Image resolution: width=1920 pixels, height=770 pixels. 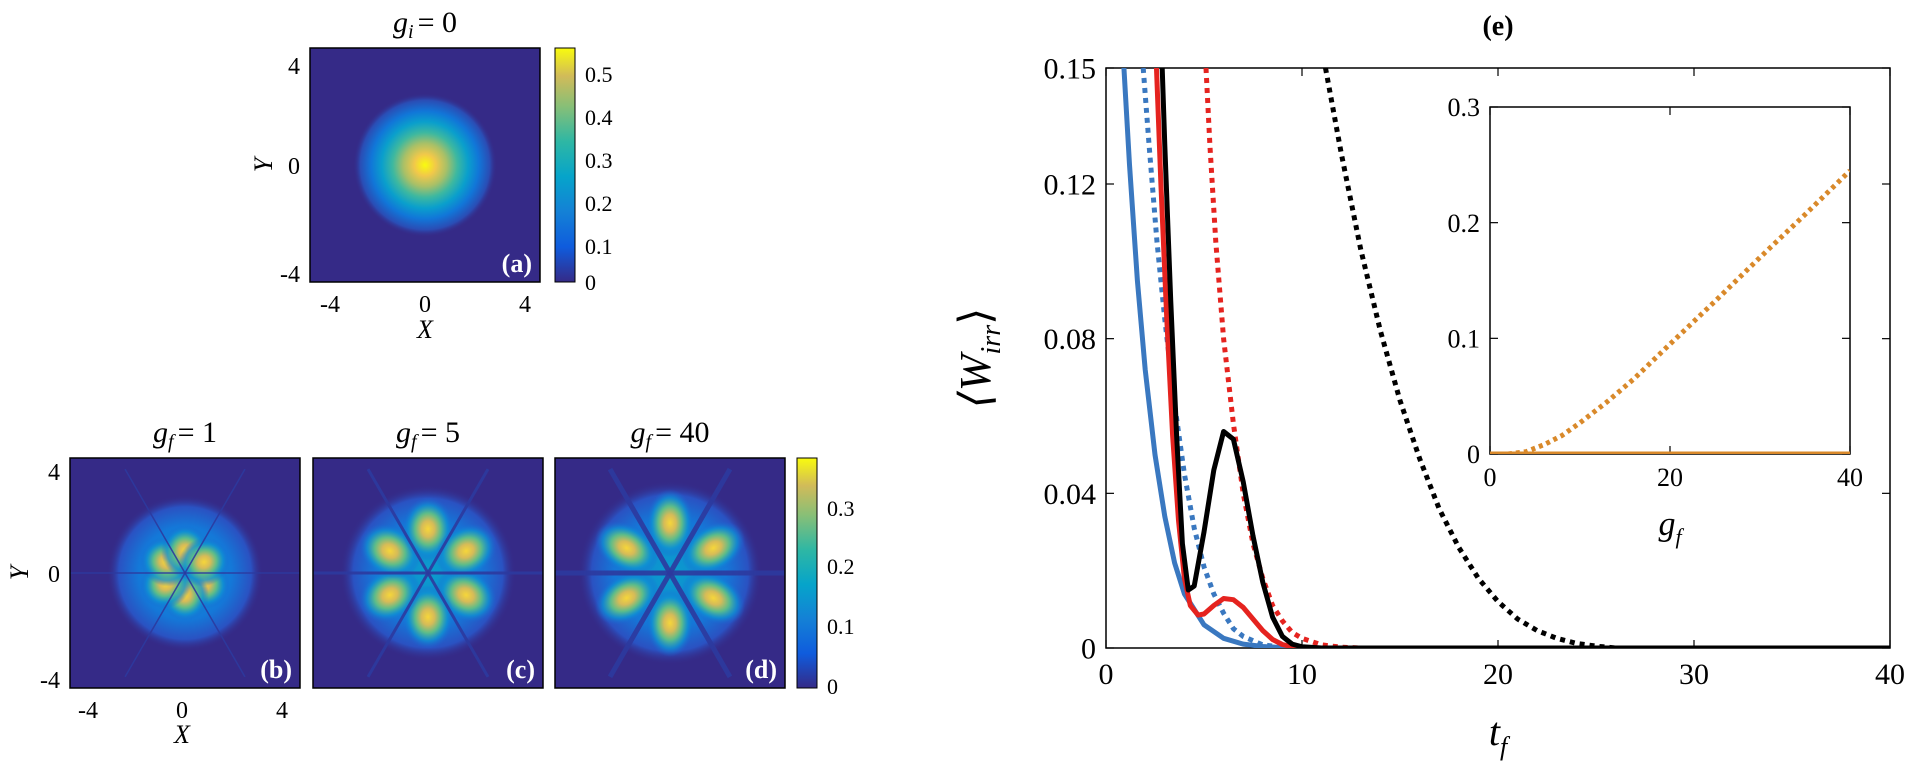 What do you see at coordinates (54, 575) in the screenshot?
I see `heatmap-b-ytick-mid: 0` at bounding box center [54, 575].